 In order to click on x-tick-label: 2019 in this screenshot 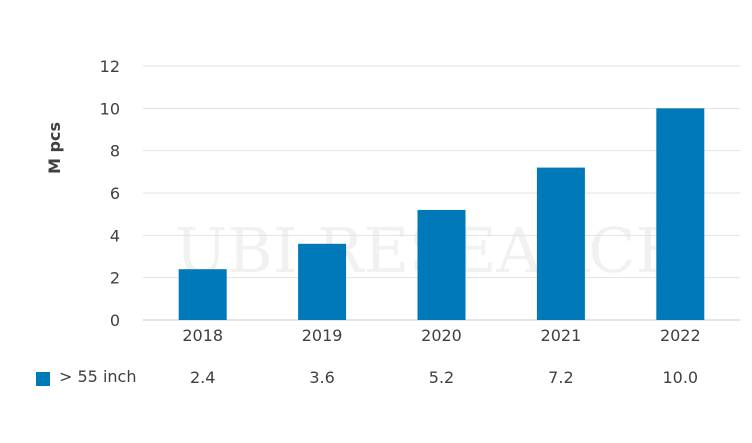, I will do `click(322, 335)`.